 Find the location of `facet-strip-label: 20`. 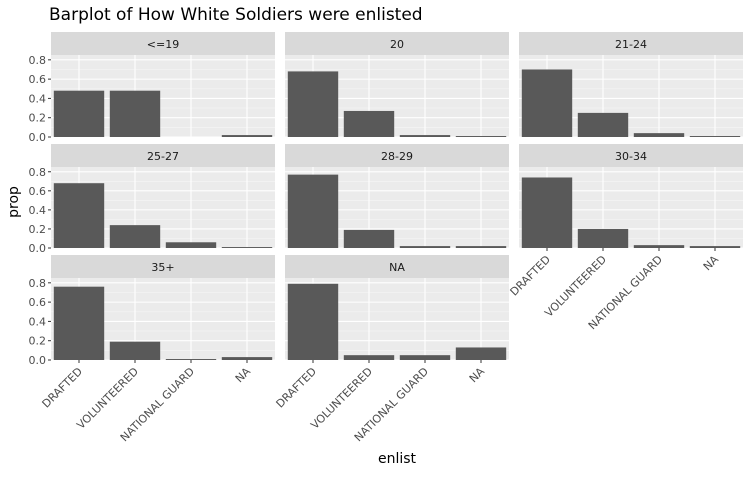

facet-strip-label: 20 is located at coordinates (397, 44).